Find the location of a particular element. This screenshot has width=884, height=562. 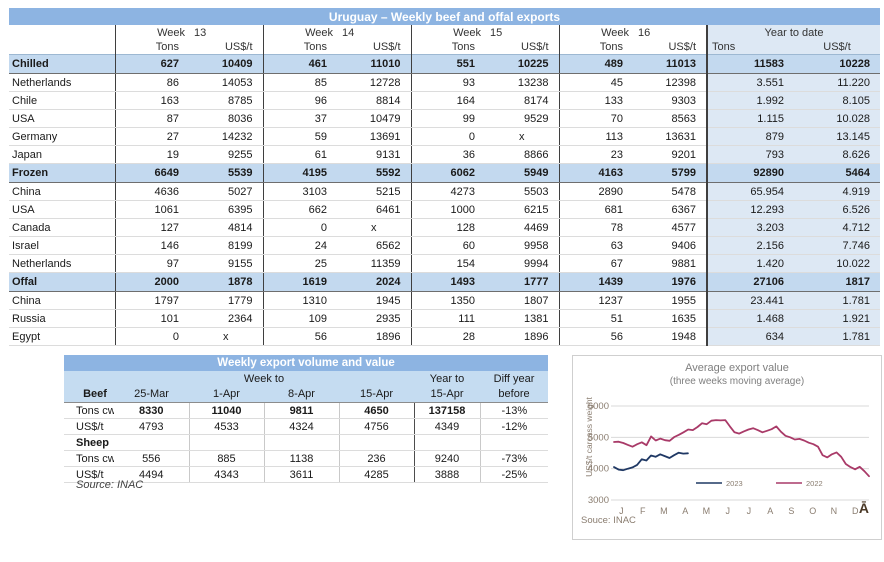

row-label: Canada is located at coordinates (62, 227).